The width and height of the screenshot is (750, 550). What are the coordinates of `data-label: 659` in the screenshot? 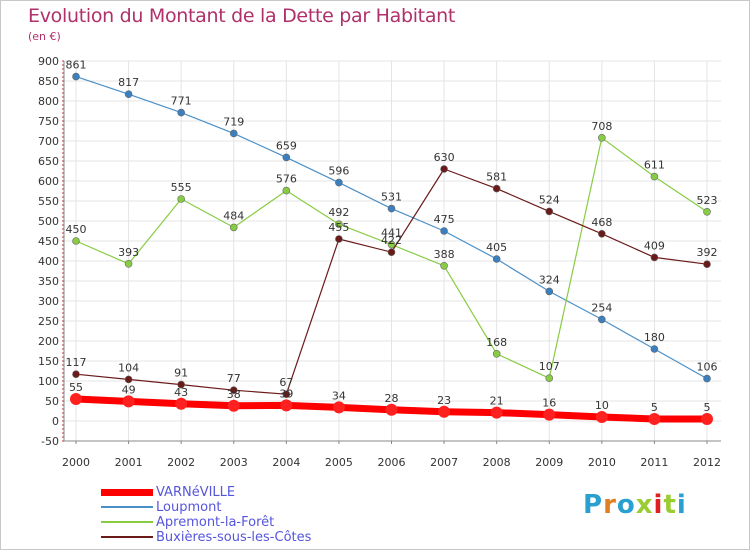 It's located at (286, 145).